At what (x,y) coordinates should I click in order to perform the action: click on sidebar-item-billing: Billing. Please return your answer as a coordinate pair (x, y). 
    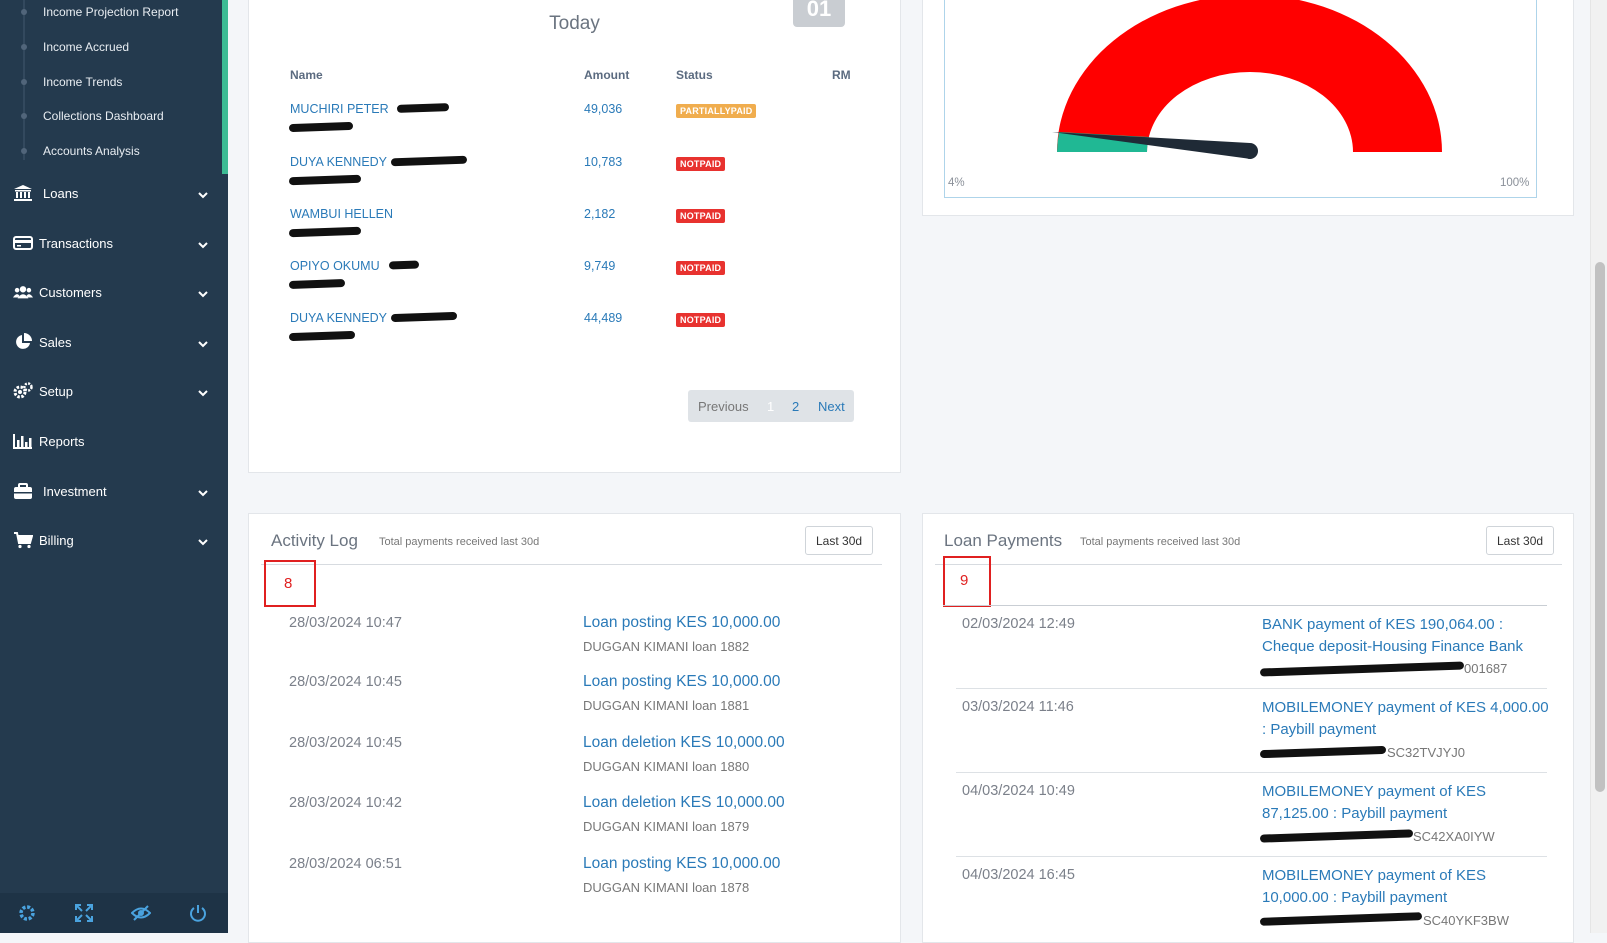
    Looking at the image, I should click on (111, 540).